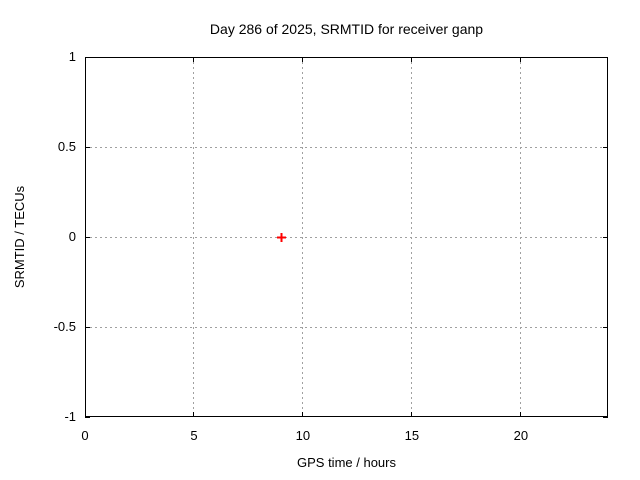 Image resolution: width=640 pixels, height=480 pixels. I want to click on x-tick-label: 10, so click(303, 435).